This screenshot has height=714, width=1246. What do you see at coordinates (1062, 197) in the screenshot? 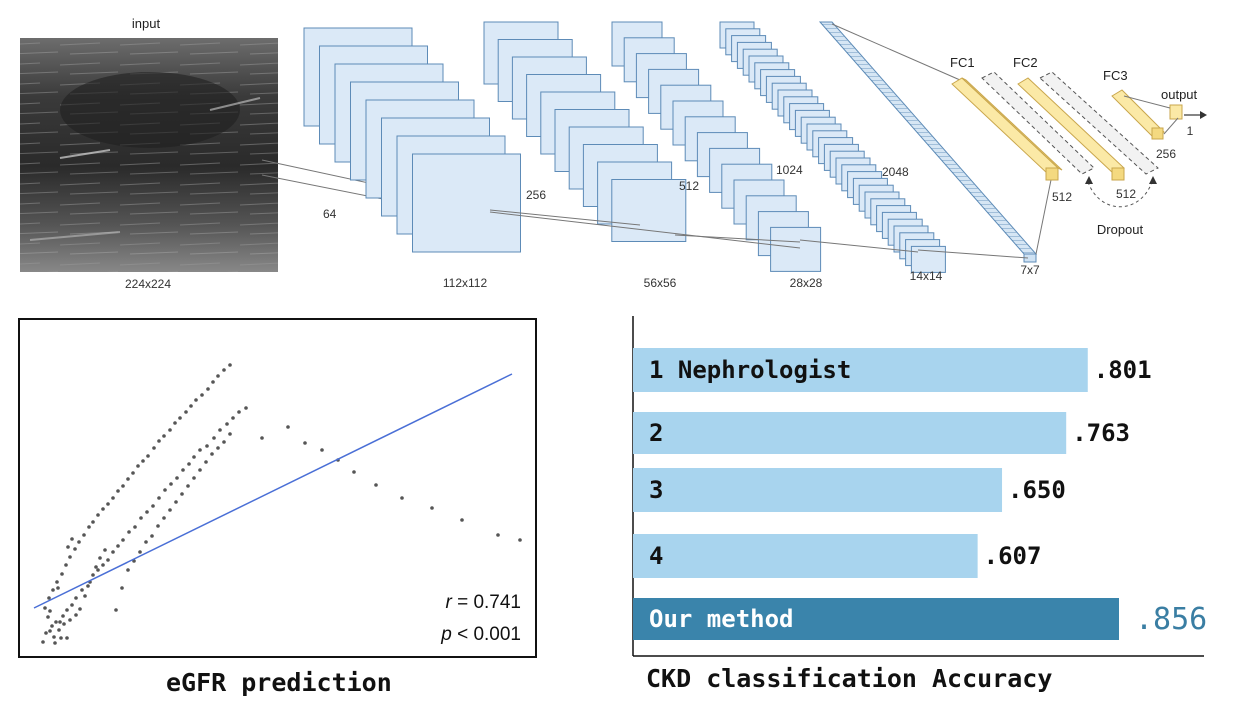
I see `fc1-units: 512` at bounding box center [1062, 197].